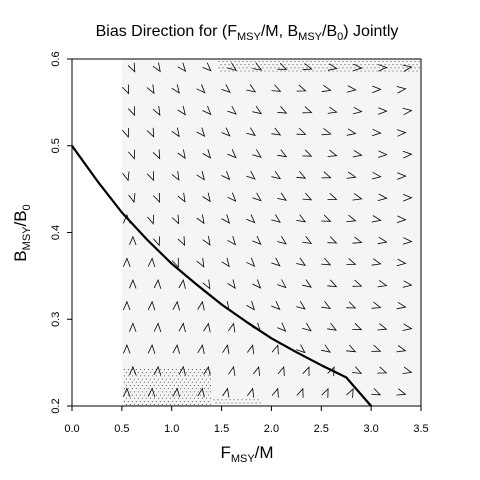 This screenshot has width=480, height=480. What do you see at coordinates (20, 218) in the screenshot?
I see `ylabel-mid: /B` at bounding box center [20, 218].